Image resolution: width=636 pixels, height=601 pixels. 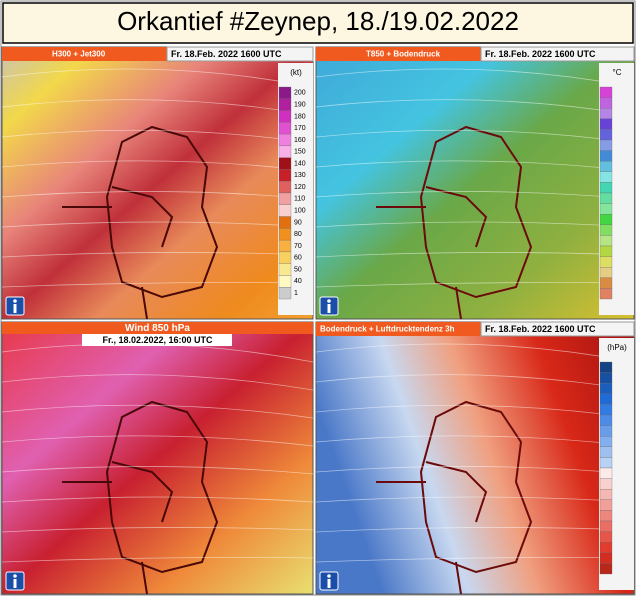 I want to click on legend-label: 60, so click(x=298, y=258).